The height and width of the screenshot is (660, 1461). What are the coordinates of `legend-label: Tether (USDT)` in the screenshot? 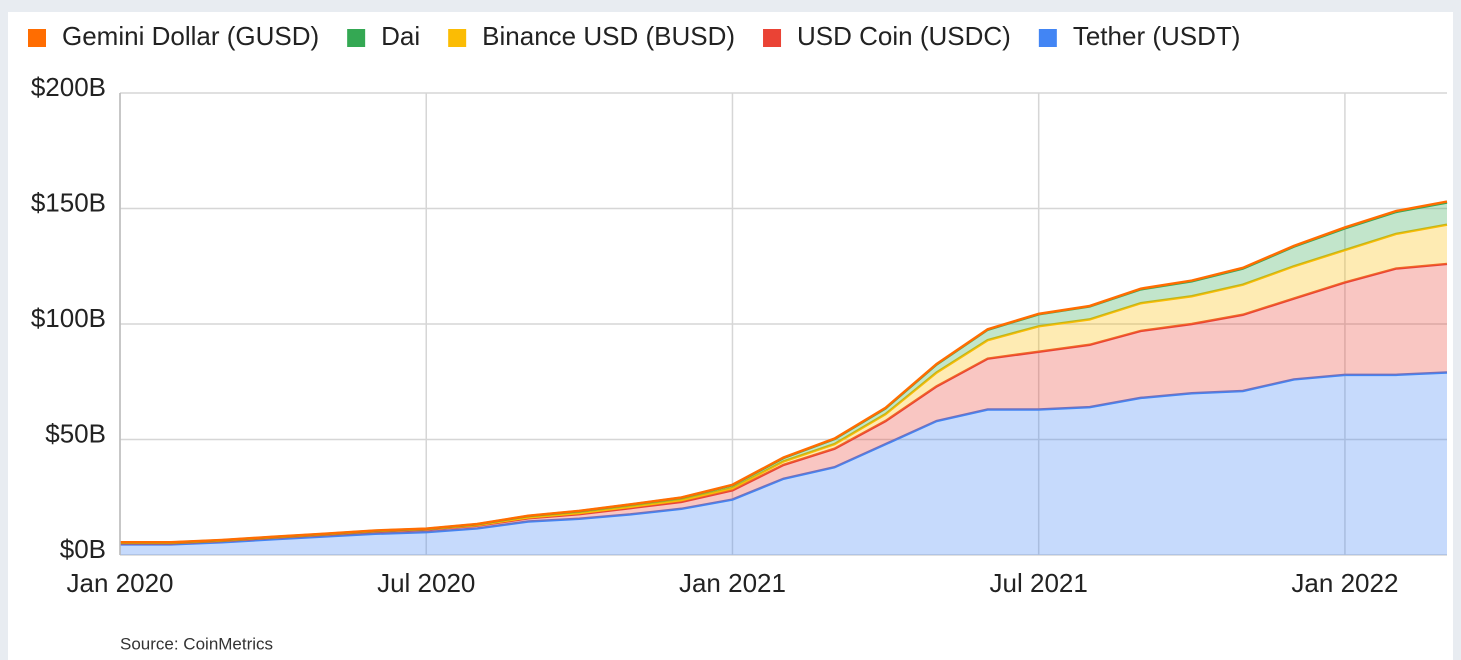 It's located at (1157, 36).